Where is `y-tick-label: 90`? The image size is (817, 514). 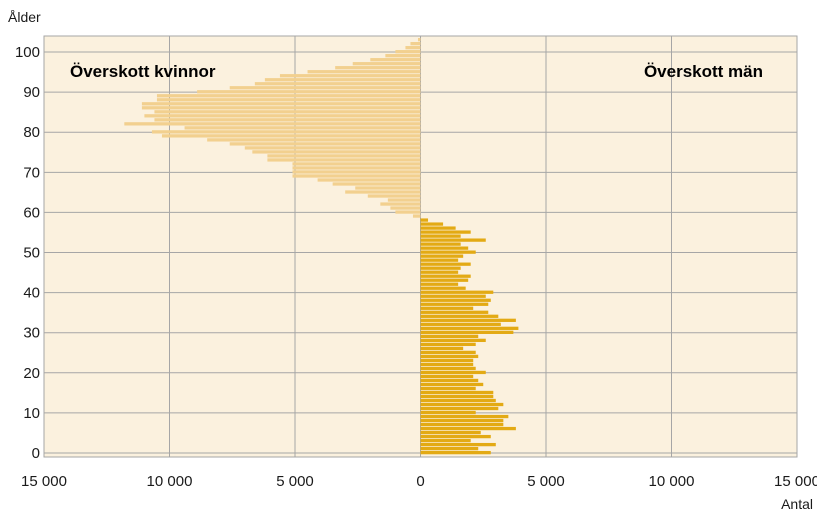 y-tick-label: 90 is located at coordinates (31, 92).